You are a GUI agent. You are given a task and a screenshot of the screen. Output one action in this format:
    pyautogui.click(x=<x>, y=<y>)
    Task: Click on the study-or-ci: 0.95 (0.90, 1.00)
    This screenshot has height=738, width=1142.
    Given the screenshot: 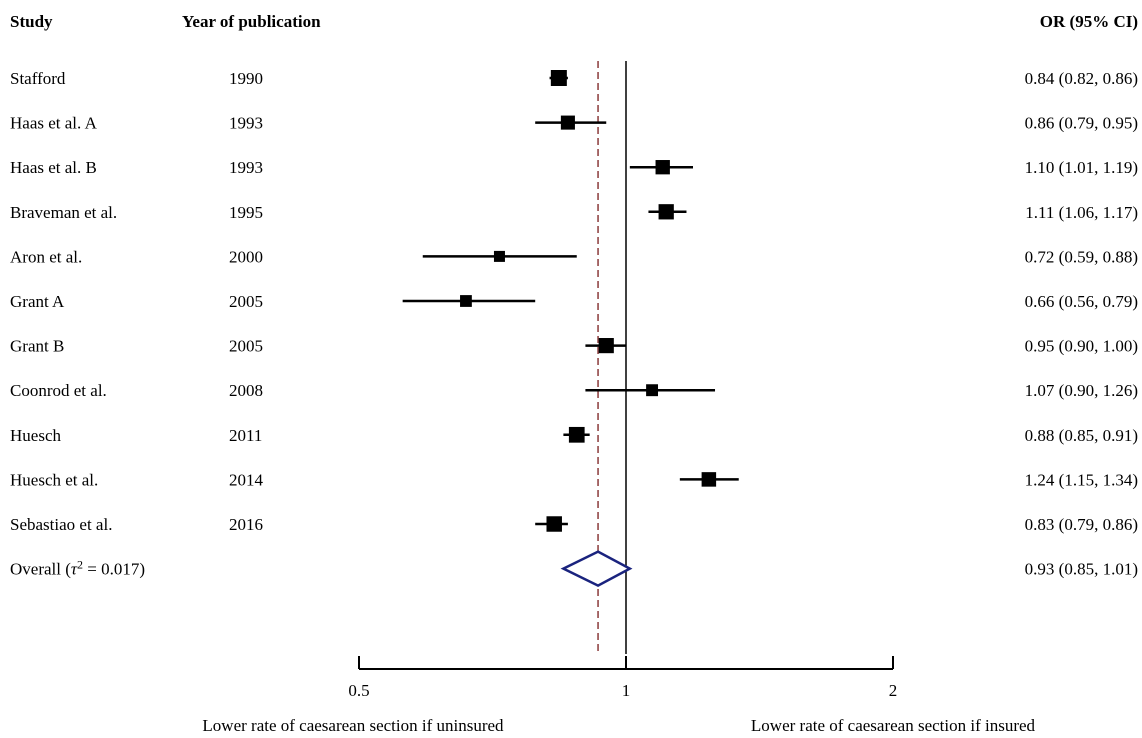 What is the action you would take?
    pyautogui.click(x=1081, y=346)
    